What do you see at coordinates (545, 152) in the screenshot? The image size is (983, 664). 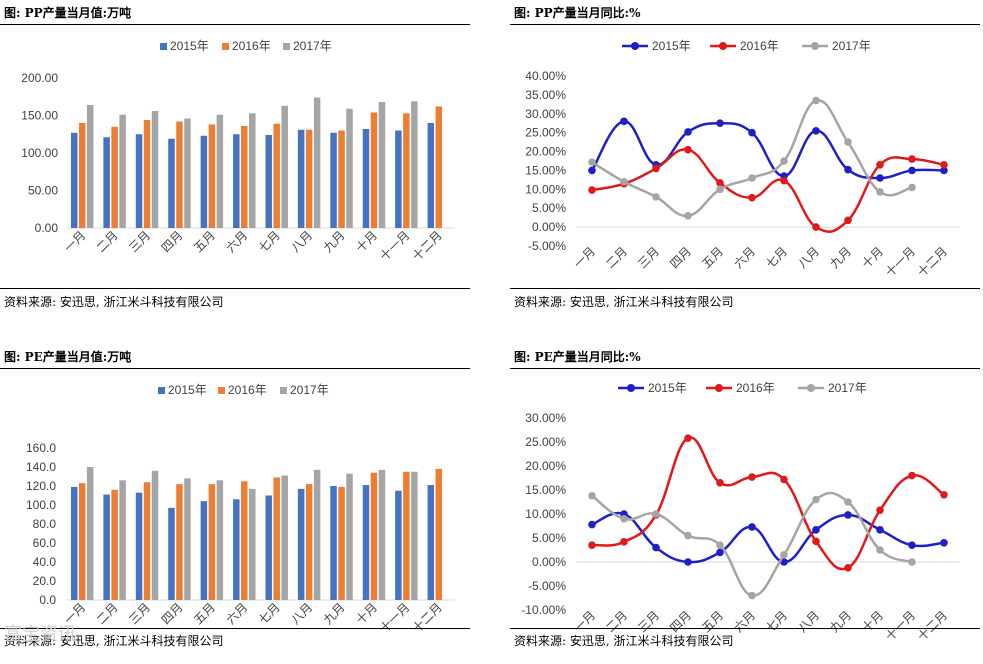 I see `y-tick-label: 20.00%` at bounding box center [545, 152].